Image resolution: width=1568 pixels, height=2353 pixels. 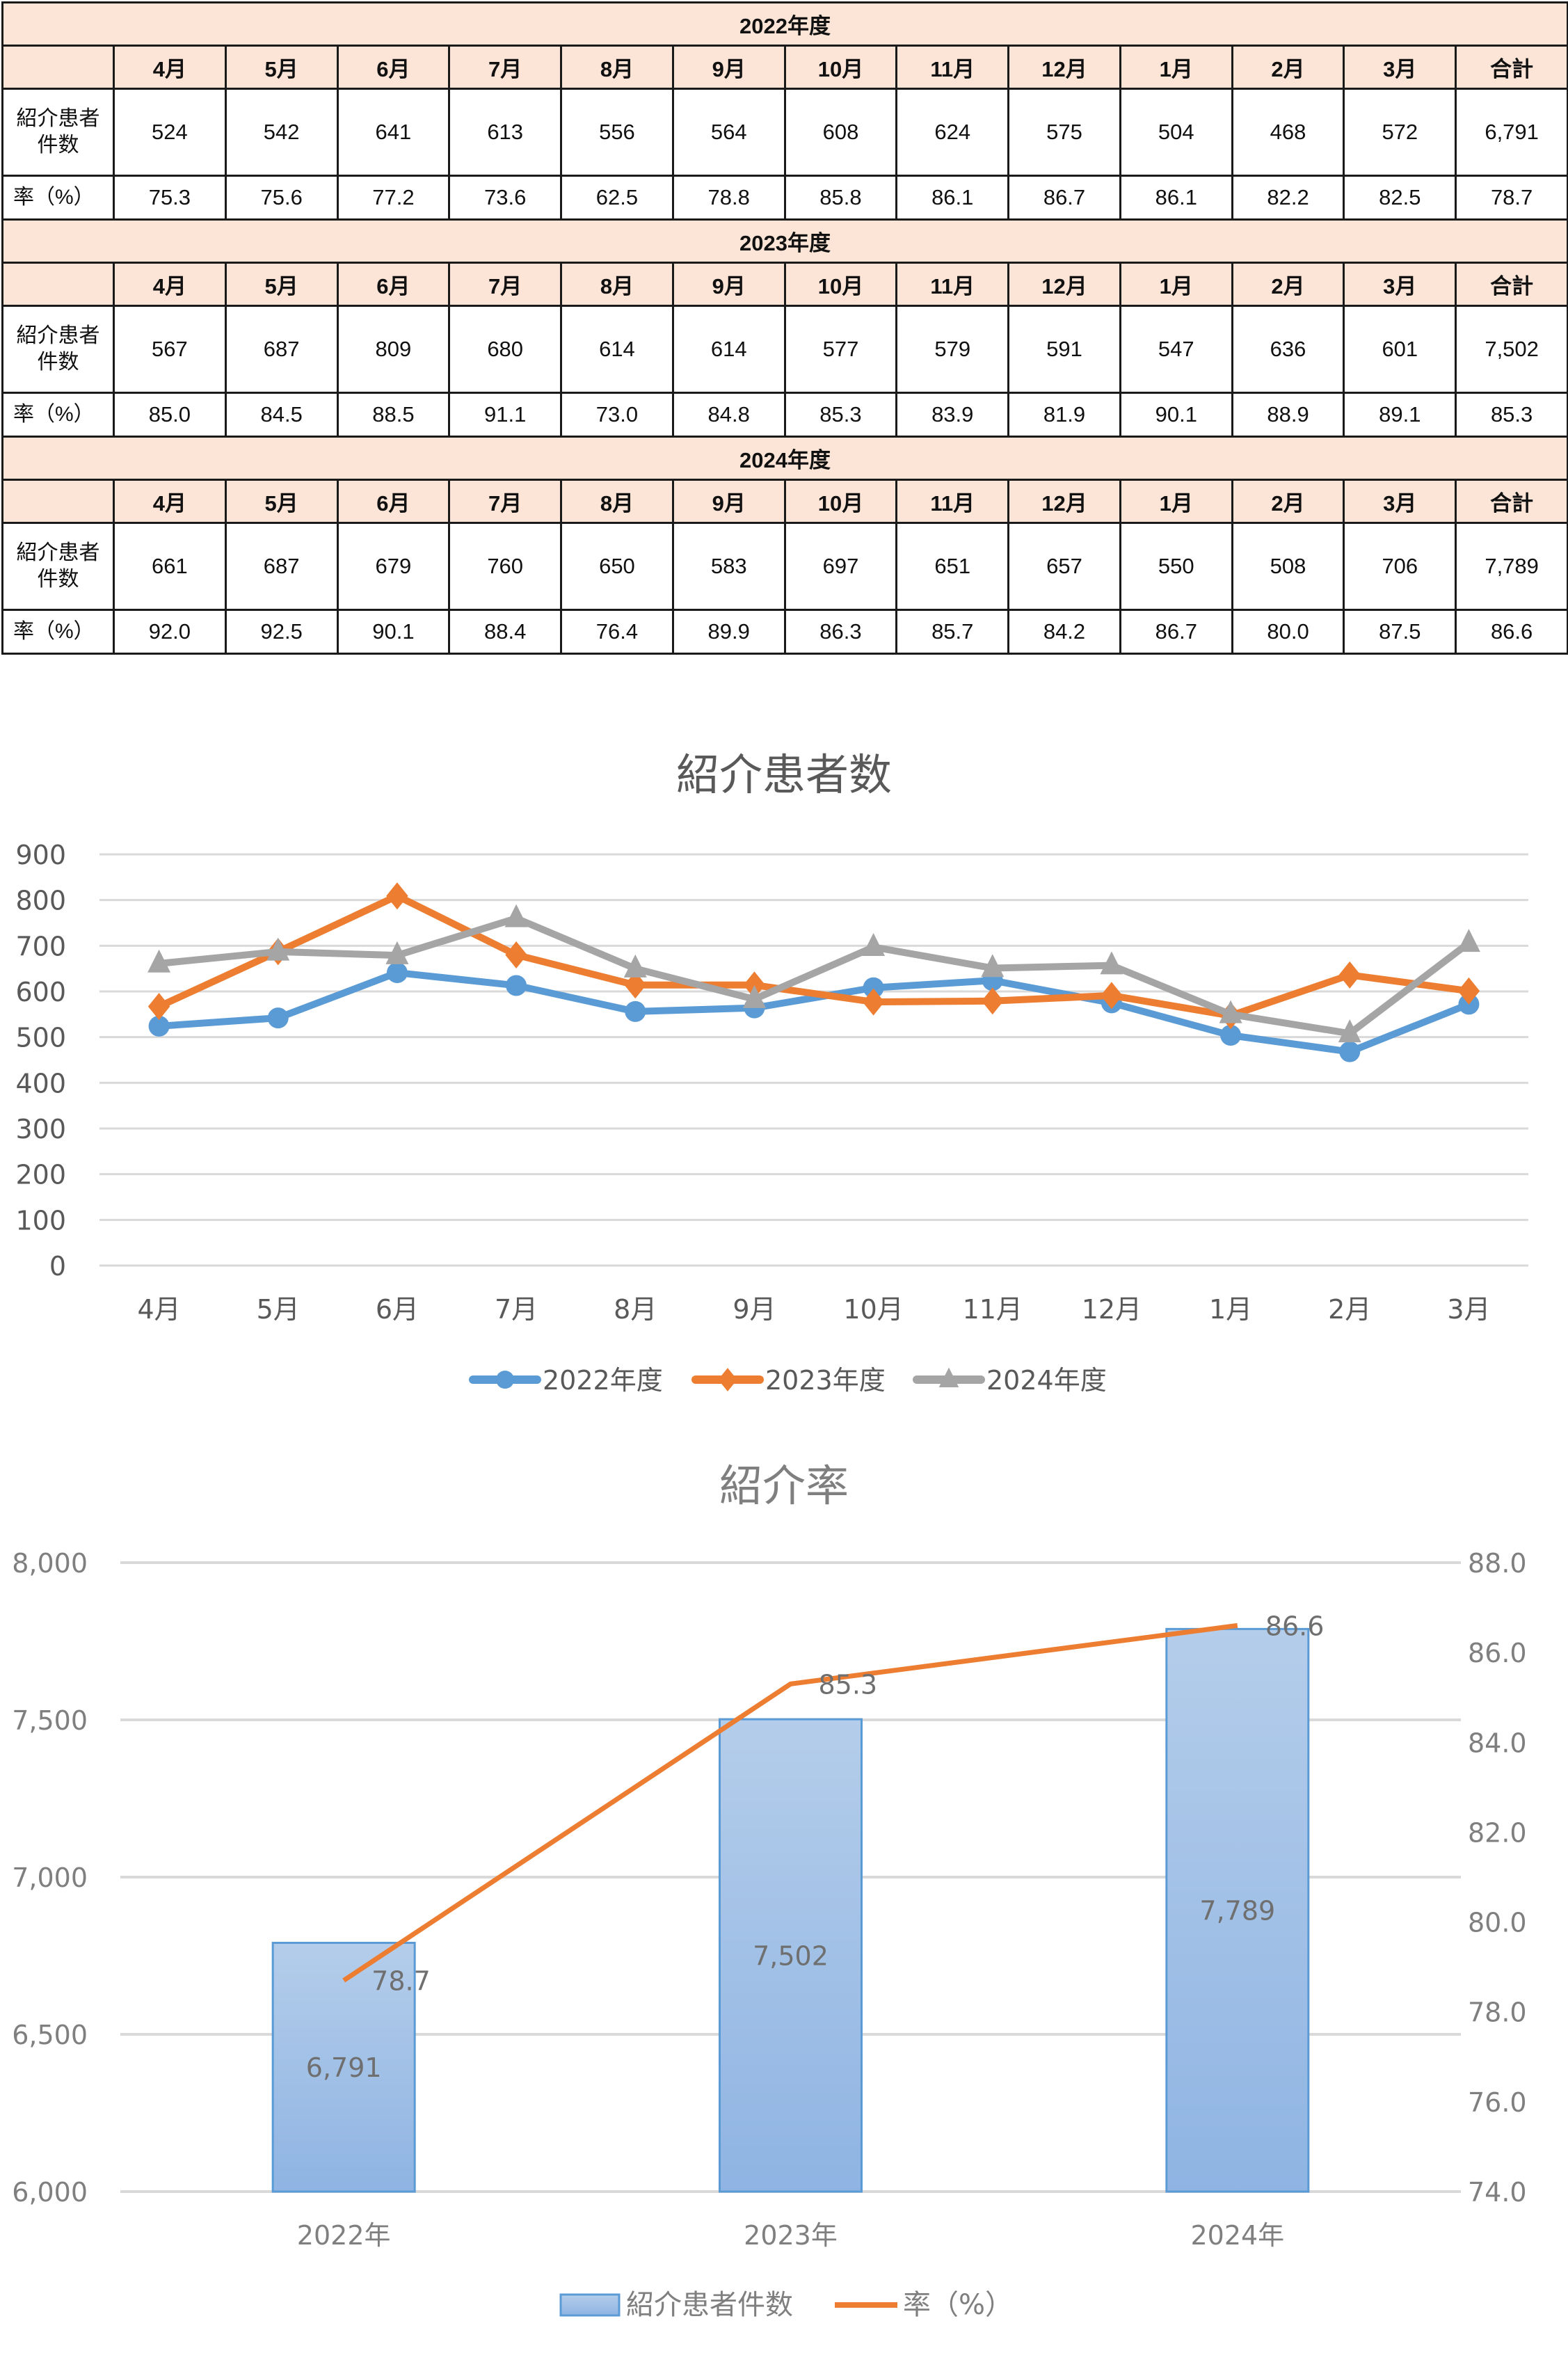 What do you see at coordinates (1064, 67) in the screenshot?
I see `column-header: 12月` at bounding box center [1064, 67].